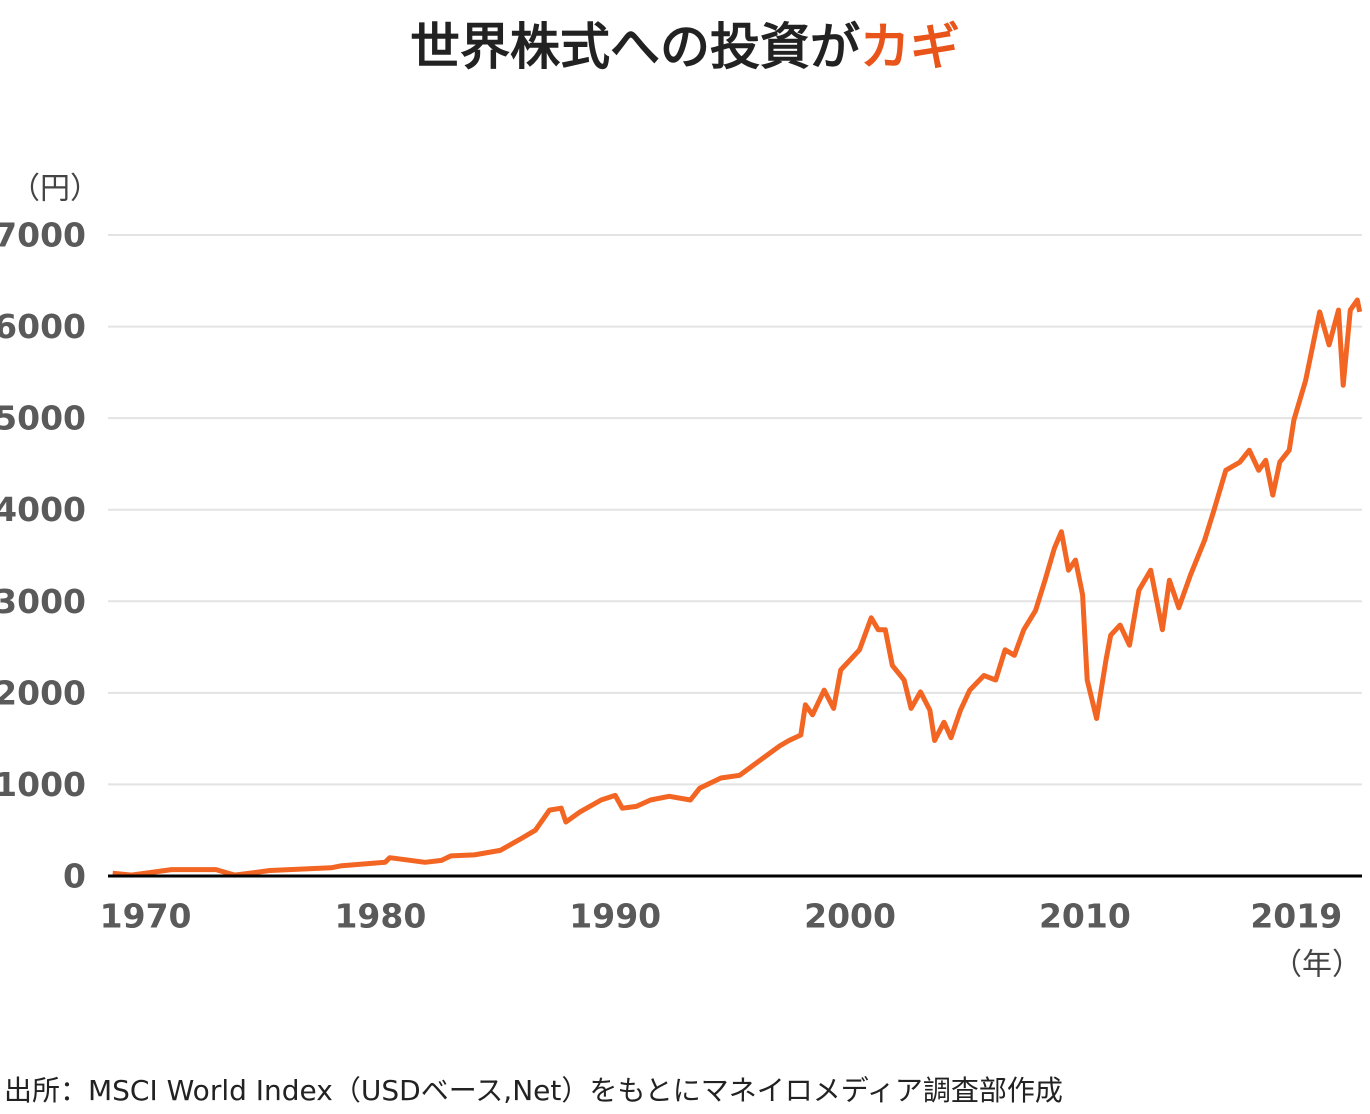  What do you see at coordinates (146, 916) in the screenshot?
I see `x-tick-label: 1970` at bounding box center [146, 916].